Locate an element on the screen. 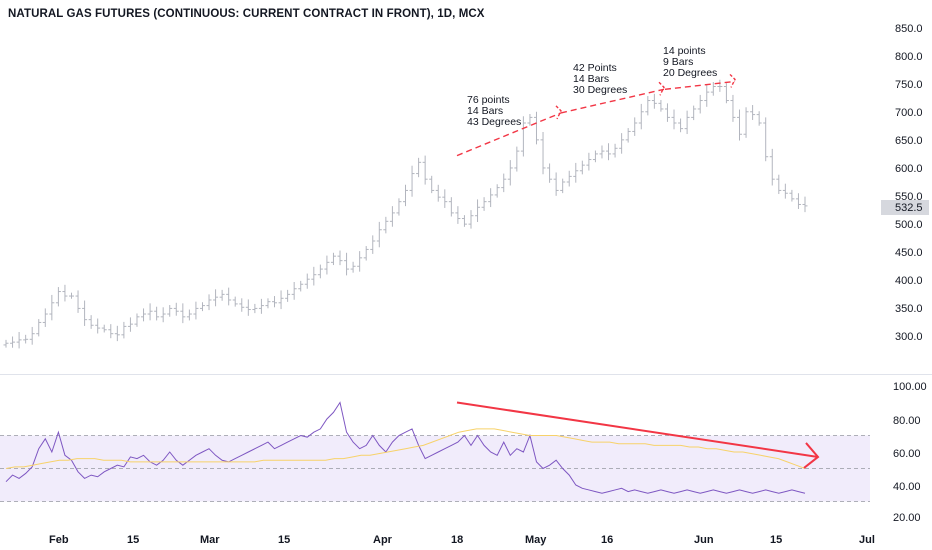 The image size is (932, 550). annotation-text: 30 Degrees is located at coordinates (600, 90).